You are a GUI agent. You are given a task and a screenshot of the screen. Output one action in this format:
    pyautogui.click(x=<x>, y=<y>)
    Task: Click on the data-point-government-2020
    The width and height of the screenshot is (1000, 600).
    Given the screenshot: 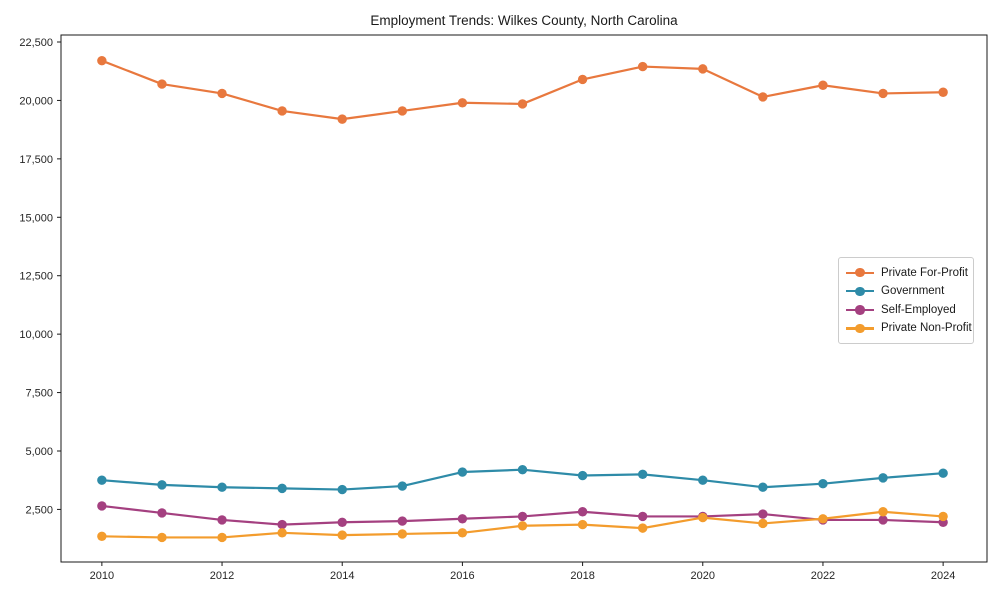 What is the action you would take?
    pyautogui.click(x=703, y=480)
    